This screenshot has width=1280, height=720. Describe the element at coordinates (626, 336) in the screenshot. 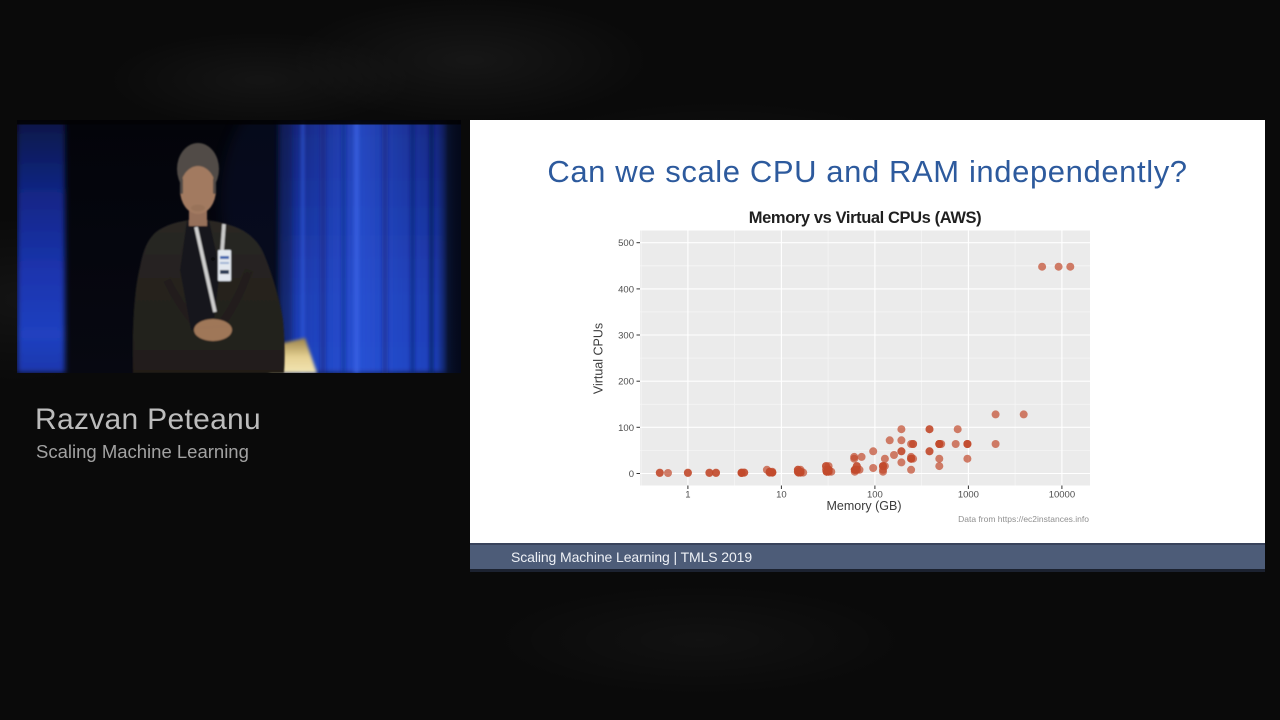

I see `svg-text: 300` at that location.